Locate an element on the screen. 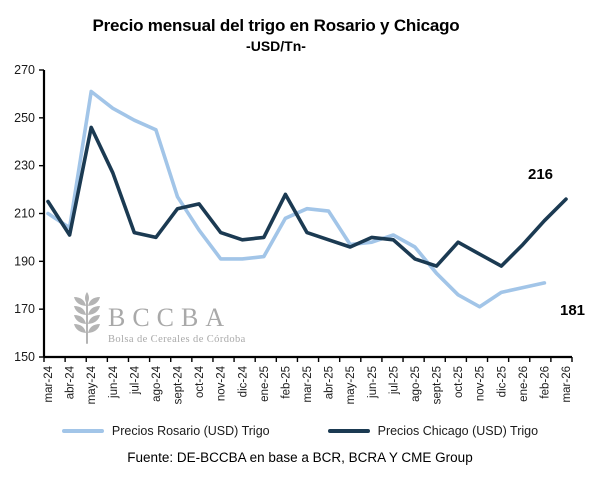  y-axis-tick-label: 170 is located at coordinates (24, 309).